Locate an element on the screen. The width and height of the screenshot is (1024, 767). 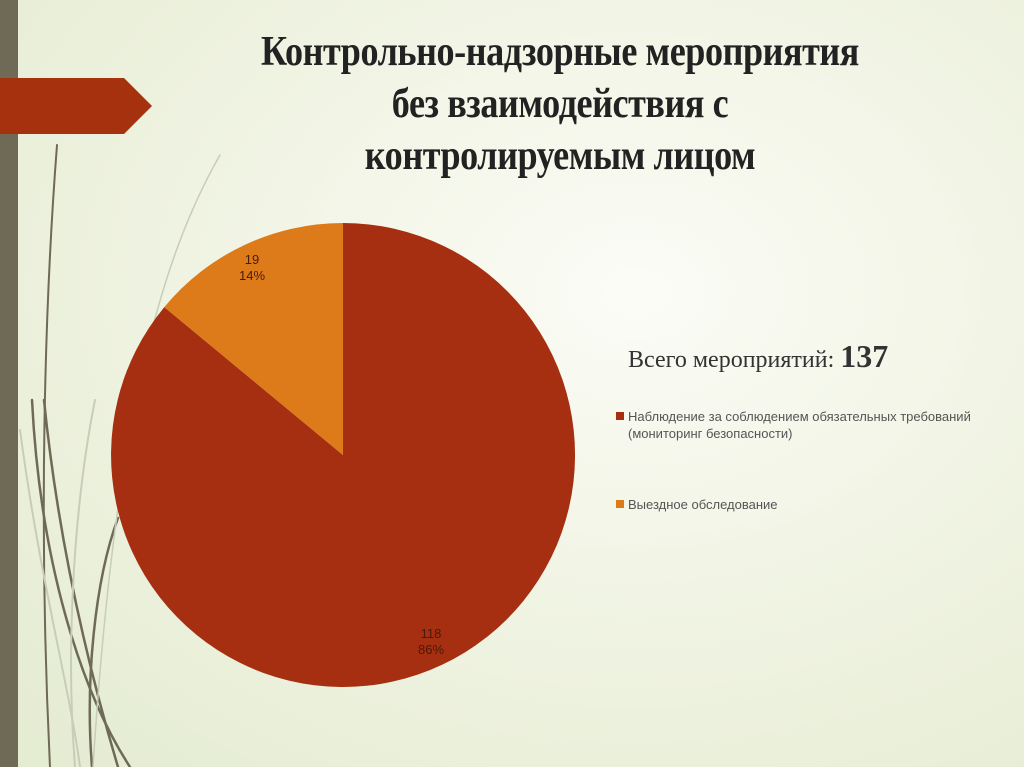
data-label-field-inspection: 19 14% is located at coordinates (252, 268).